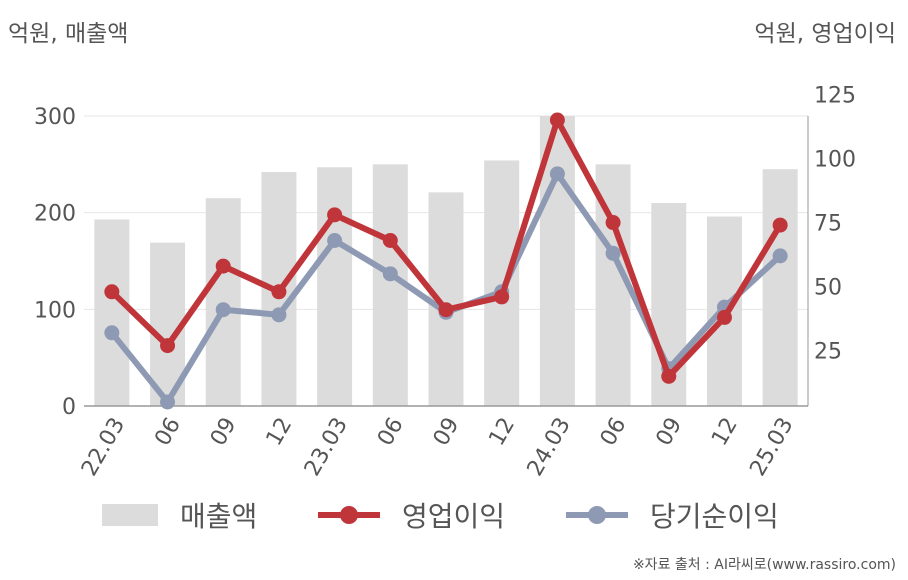  I want to click on y-left-tick-label: 300, so click(55, 117).